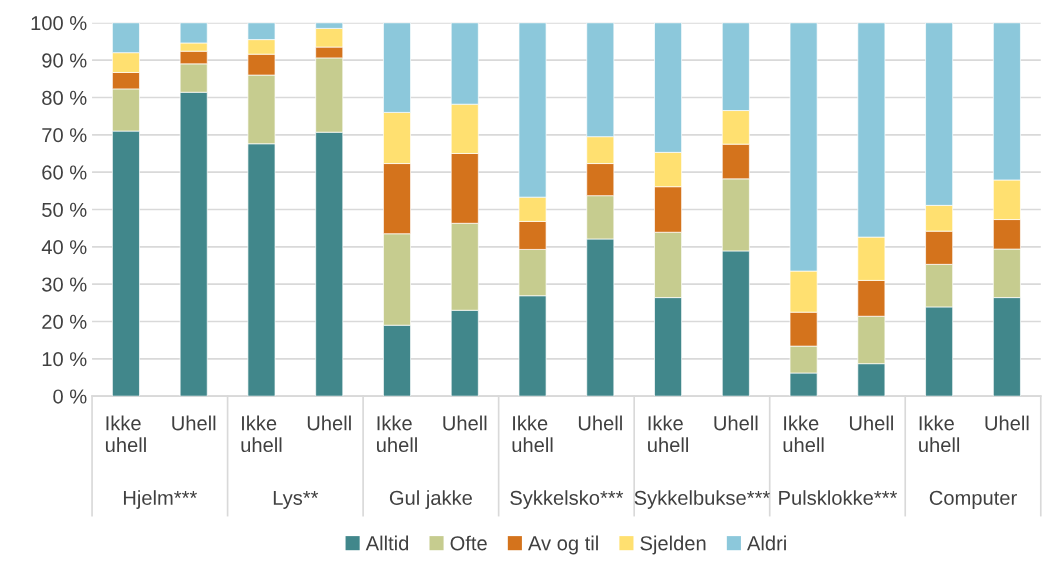  Describe the element at coordinates (64, 321) in the screenshot. I see `y-tick-label: 20 %` at that location.